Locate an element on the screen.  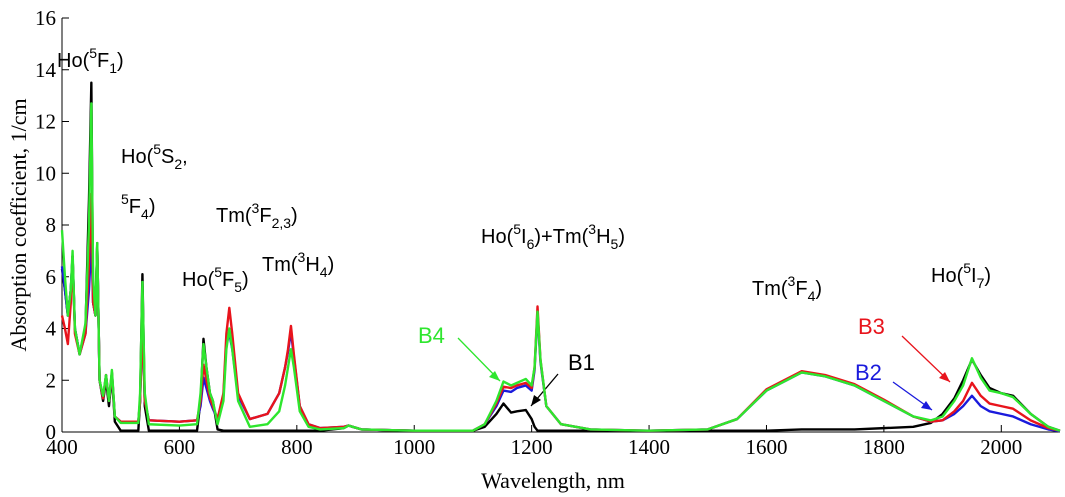
annotation: Tm(3F4) is located at coordinates (787, 288).